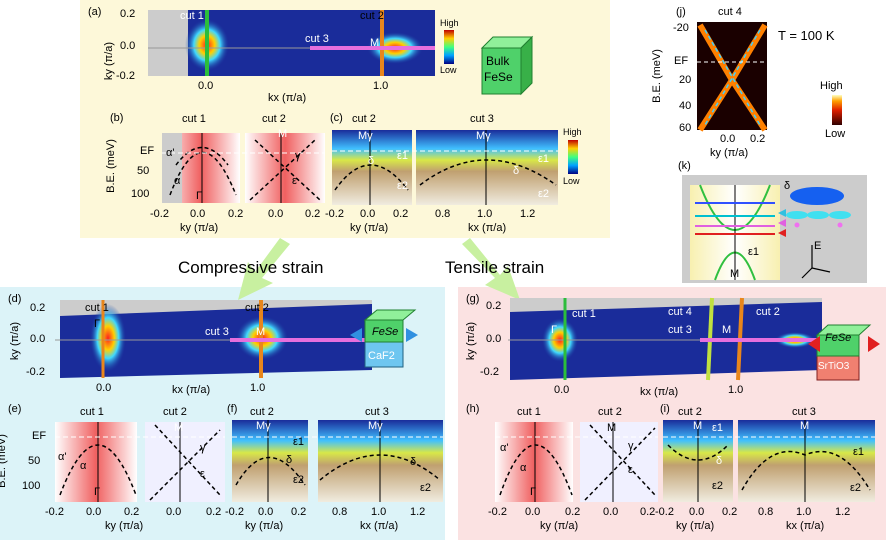 The height and width of the screenshot is (540, 886). What do you see at coordinates (728, 139) in the screenshot?
I see `j-ktick-1: 0.0` at bounding box center [728, 139].